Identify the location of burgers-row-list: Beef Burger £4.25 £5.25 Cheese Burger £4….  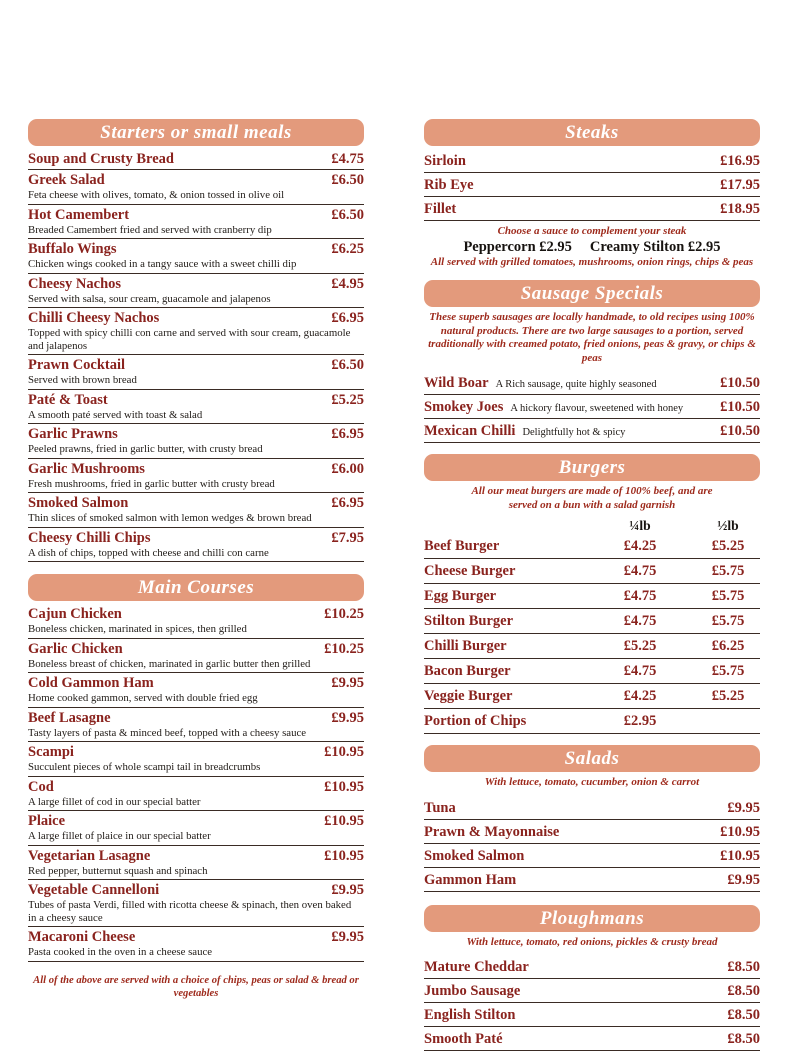
(592, 634).